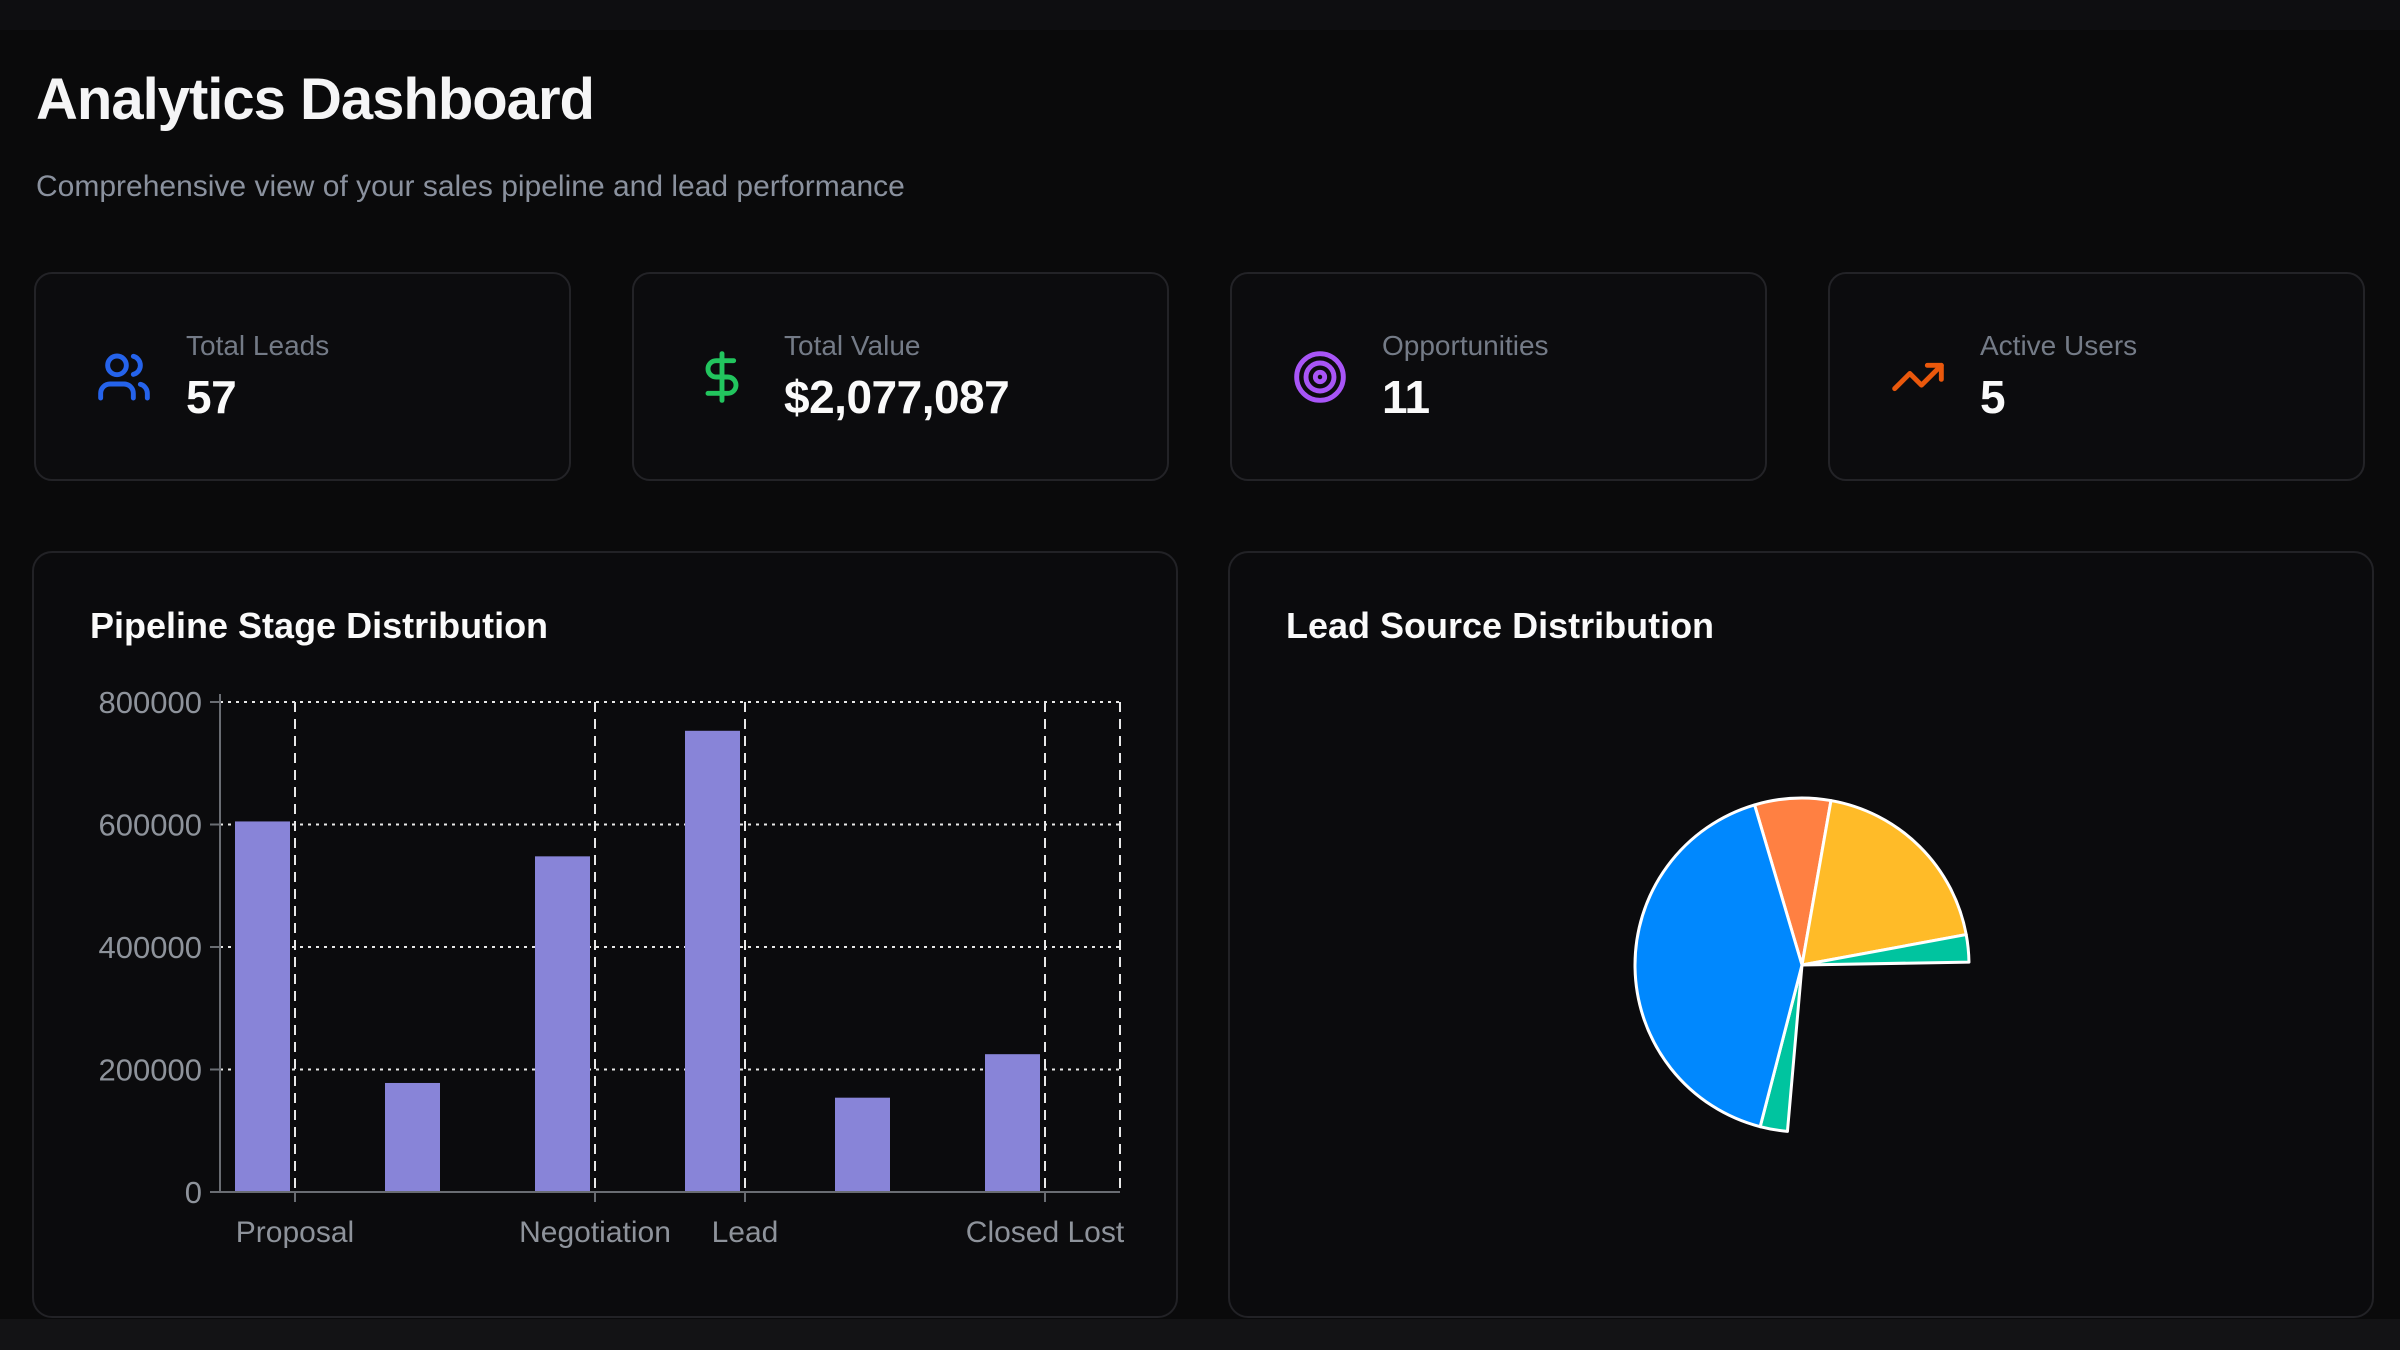 This screenshot has height=1350, width=2400. I want to click on stat-value: 57, so click(211, 396).